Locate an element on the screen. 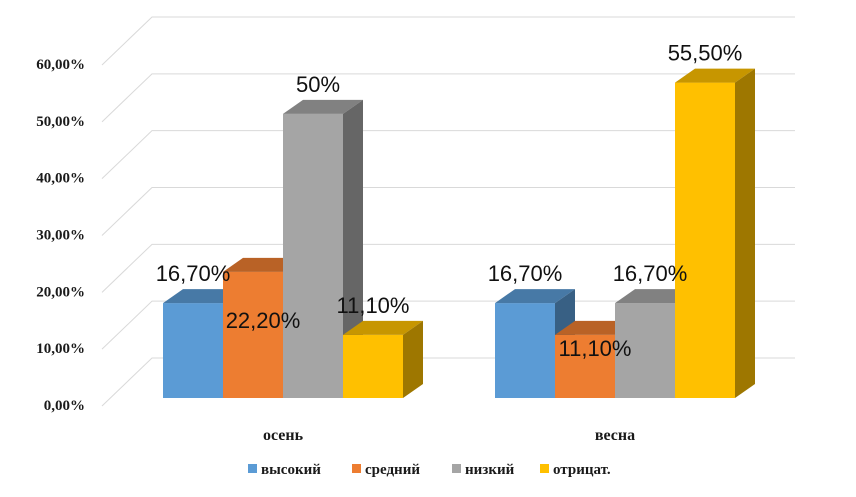 This screenshot has height=497, width=856. category-label: осень is located at coordinates (283, 435).